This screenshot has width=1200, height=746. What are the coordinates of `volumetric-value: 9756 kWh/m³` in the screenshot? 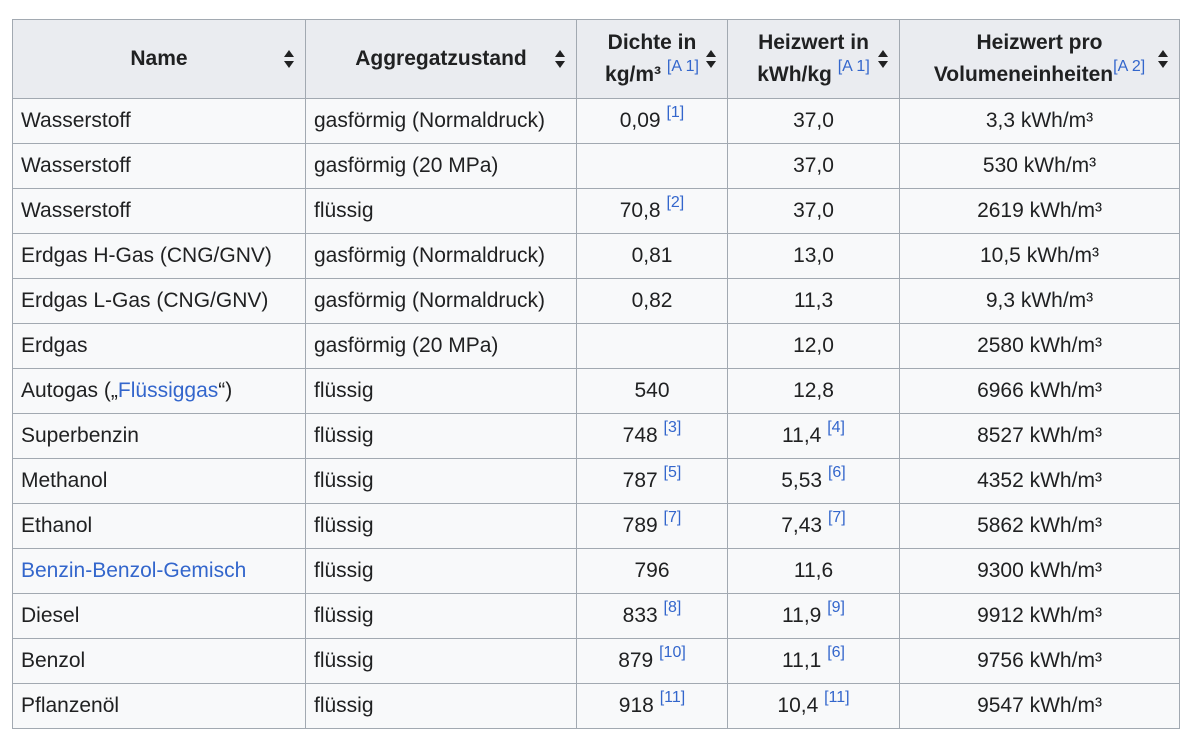 It's located at (1039, 660).